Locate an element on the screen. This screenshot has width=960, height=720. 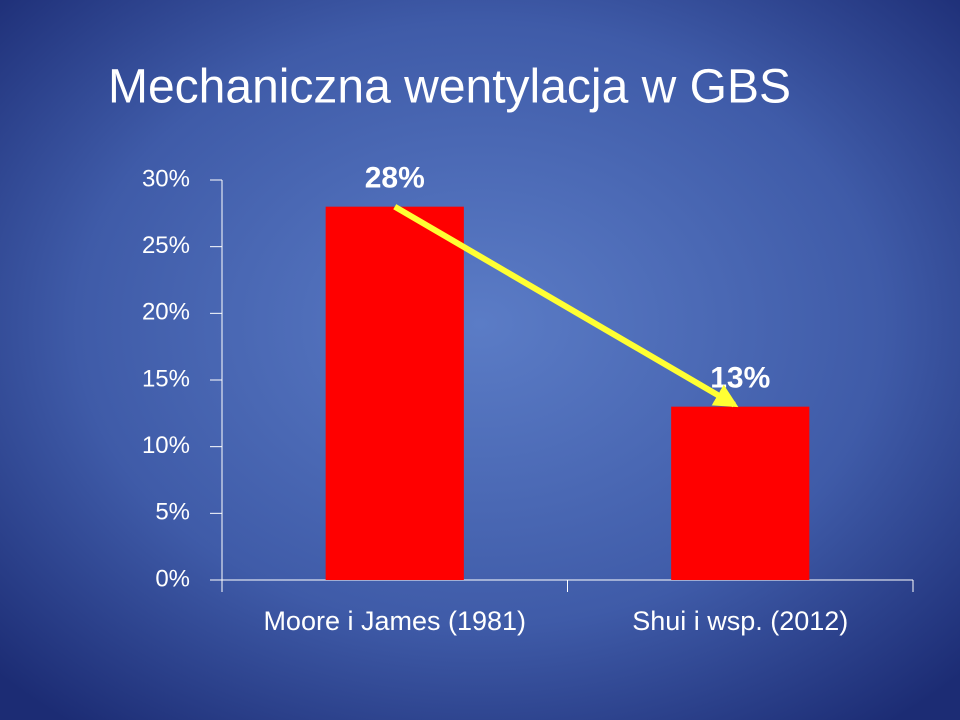
y-tick-label: 30% is located at coordinates (166, 178).